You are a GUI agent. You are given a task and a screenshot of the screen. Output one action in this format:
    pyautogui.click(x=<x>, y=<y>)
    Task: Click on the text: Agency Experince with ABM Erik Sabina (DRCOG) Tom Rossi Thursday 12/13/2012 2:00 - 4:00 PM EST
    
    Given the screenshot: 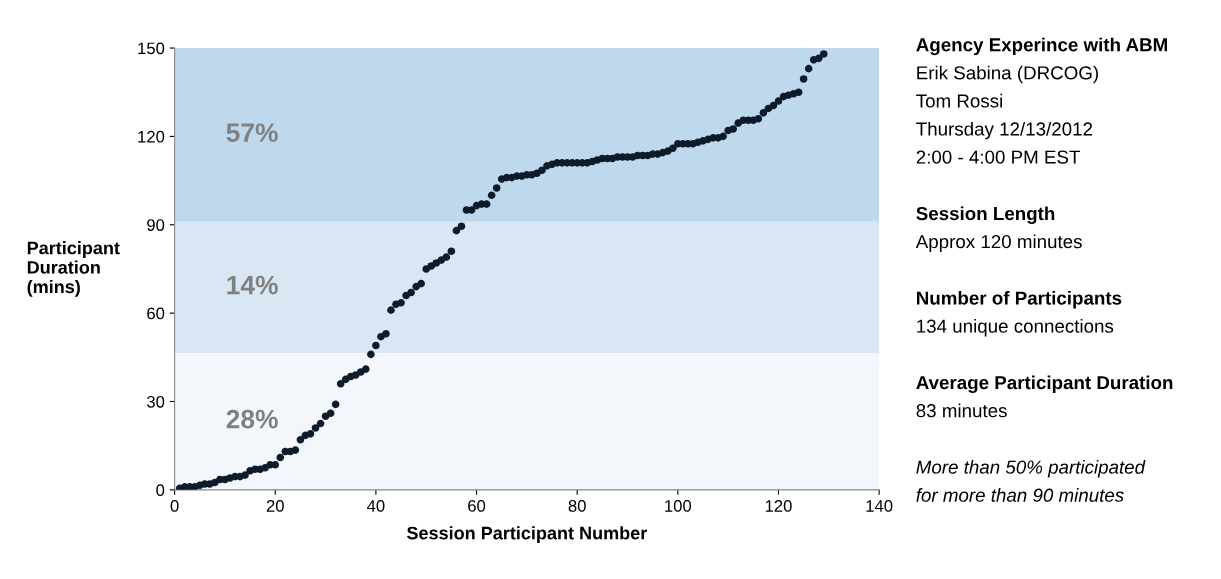 What is the action you would take?
    pyautogui.click(x=1041, y=100)
    